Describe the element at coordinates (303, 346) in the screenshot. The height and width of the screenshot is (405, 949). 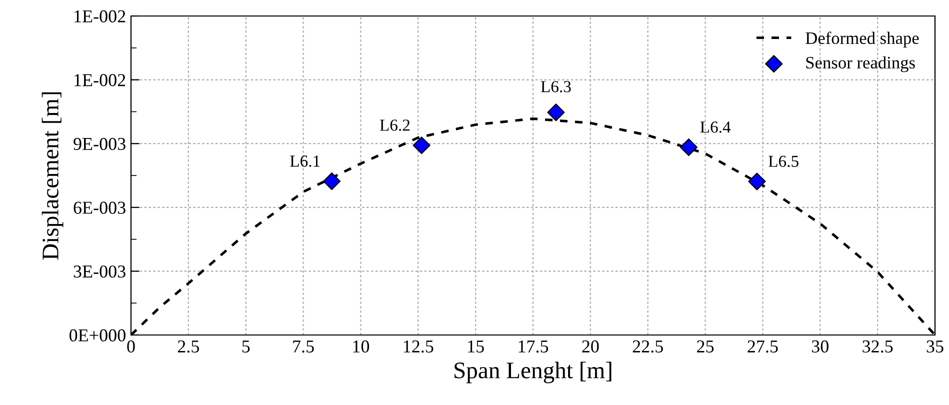
I see `x-tick-label: 7.5` at that location.